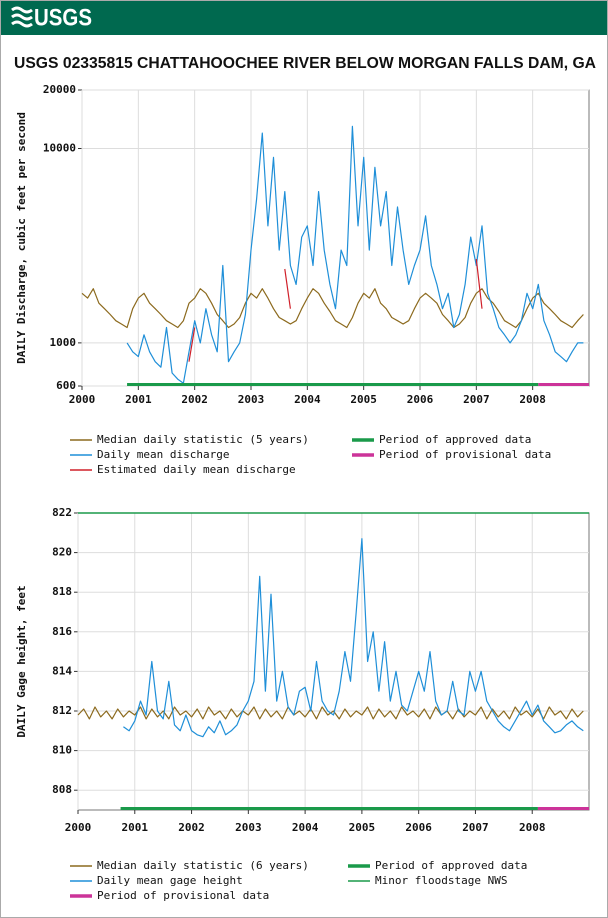 This screenshot has width=608, height=918. I want to click on y-tick-label: 20000, so click(59, 89).